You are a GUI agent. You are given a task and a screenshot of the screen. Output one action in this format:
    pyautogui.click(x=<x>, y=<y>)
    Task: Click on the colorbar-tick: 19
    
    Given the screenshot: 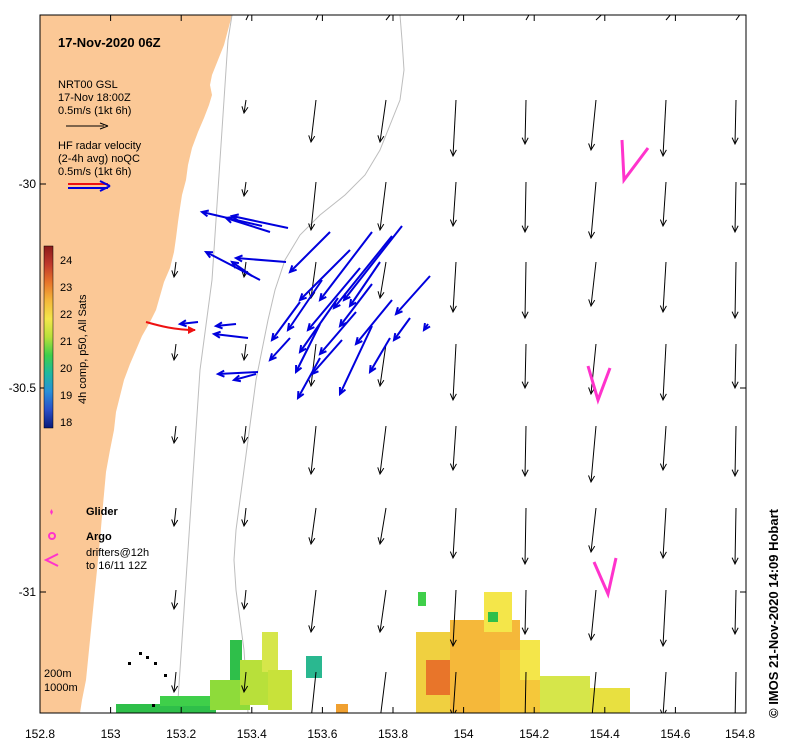 What is the action you would take?
    pyautogui.click(x=66, y=396)
    